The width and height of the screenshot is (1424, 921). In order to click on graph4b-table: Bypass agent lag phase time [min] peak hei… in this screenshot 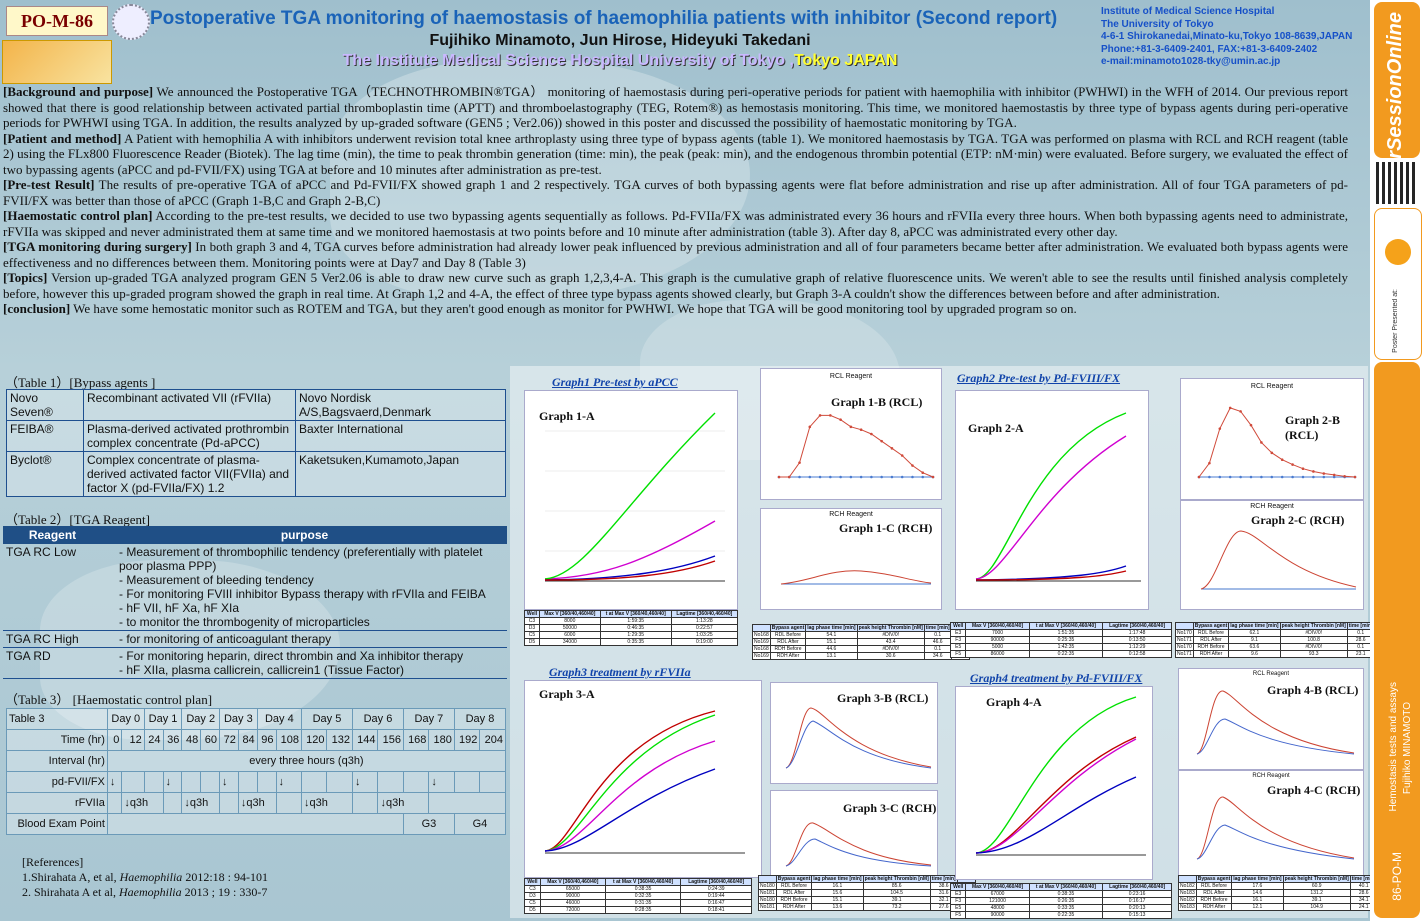, I will do `click(1274, 893)`.